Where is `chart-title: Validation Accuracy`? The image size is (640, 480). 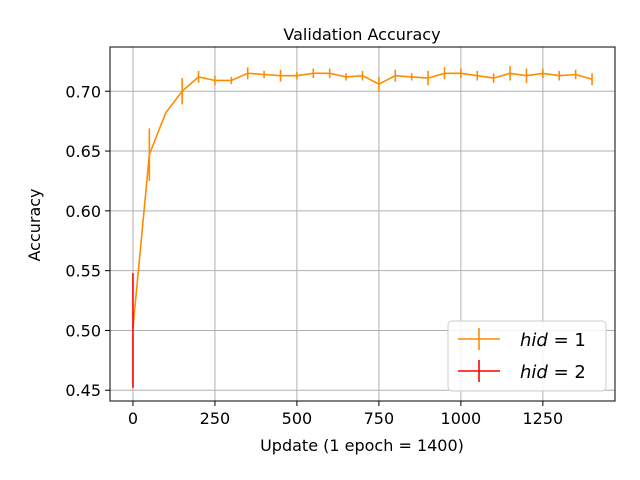 chart-title: Validation Accuracy is located at coordinates (361, 34).